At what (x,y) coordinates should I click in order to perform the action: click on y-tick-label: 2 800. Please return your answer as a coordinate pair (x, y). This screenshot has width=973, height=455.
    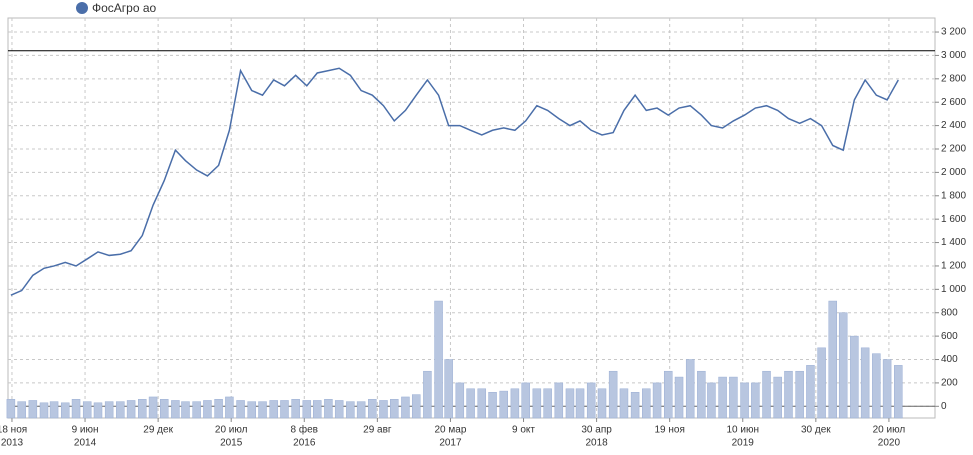
    Looking at the image, I should click on (953, 78).